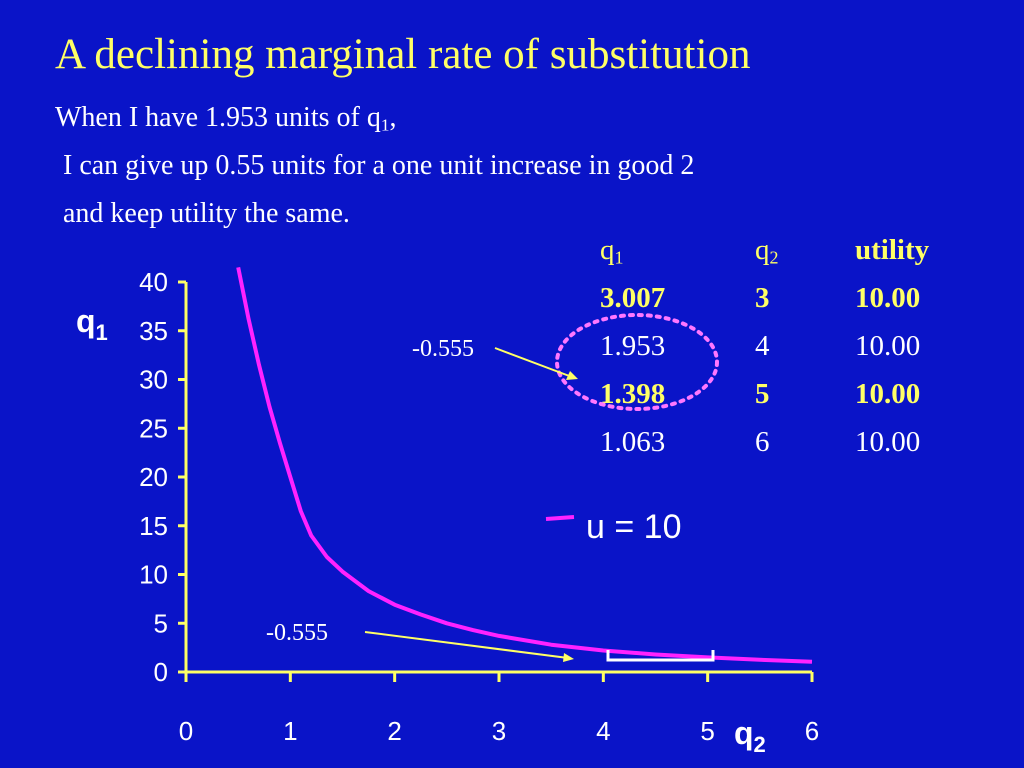 Image resolution: width=1024 pixels, height=768 pixels. Describe the element at coordinates (762, 250) in the screenshot. I see `table-header-q2-main: q` at that location.